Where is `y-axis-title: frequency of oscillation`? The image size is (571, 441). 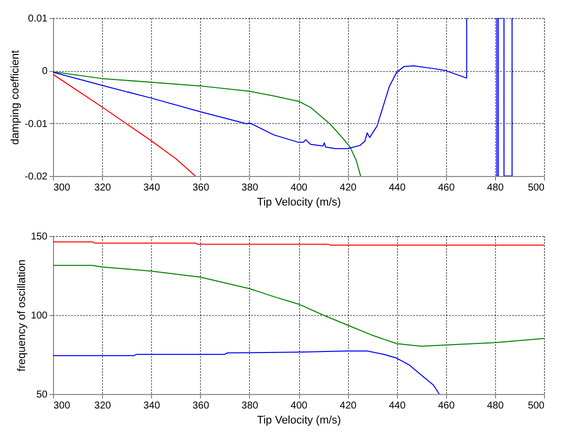 y-axis-title: frequency of oscillation is located at coordinates (22, 316).